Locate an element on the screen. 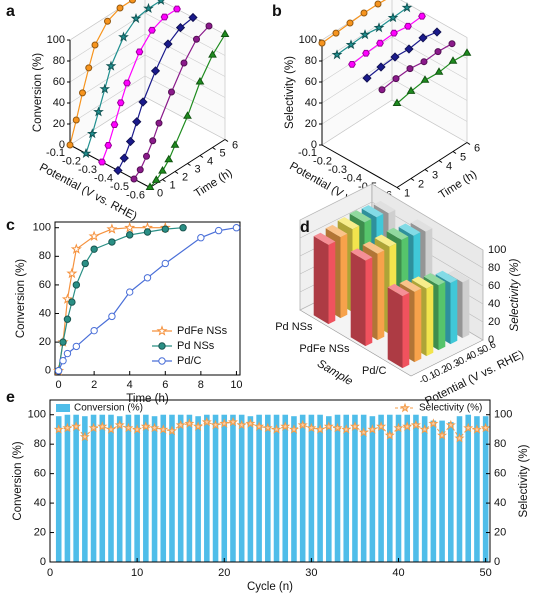 The height and width of the screenshot is (597, 533). y2-tick-label: 60 is located at coordinates (500, 474).